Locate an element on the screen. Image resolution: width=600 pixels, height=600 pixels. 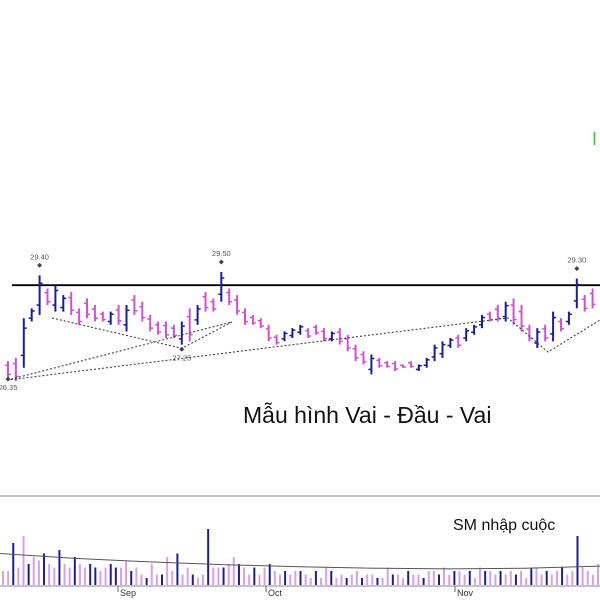
volume-moving-average is located at coordinates (300, 561).